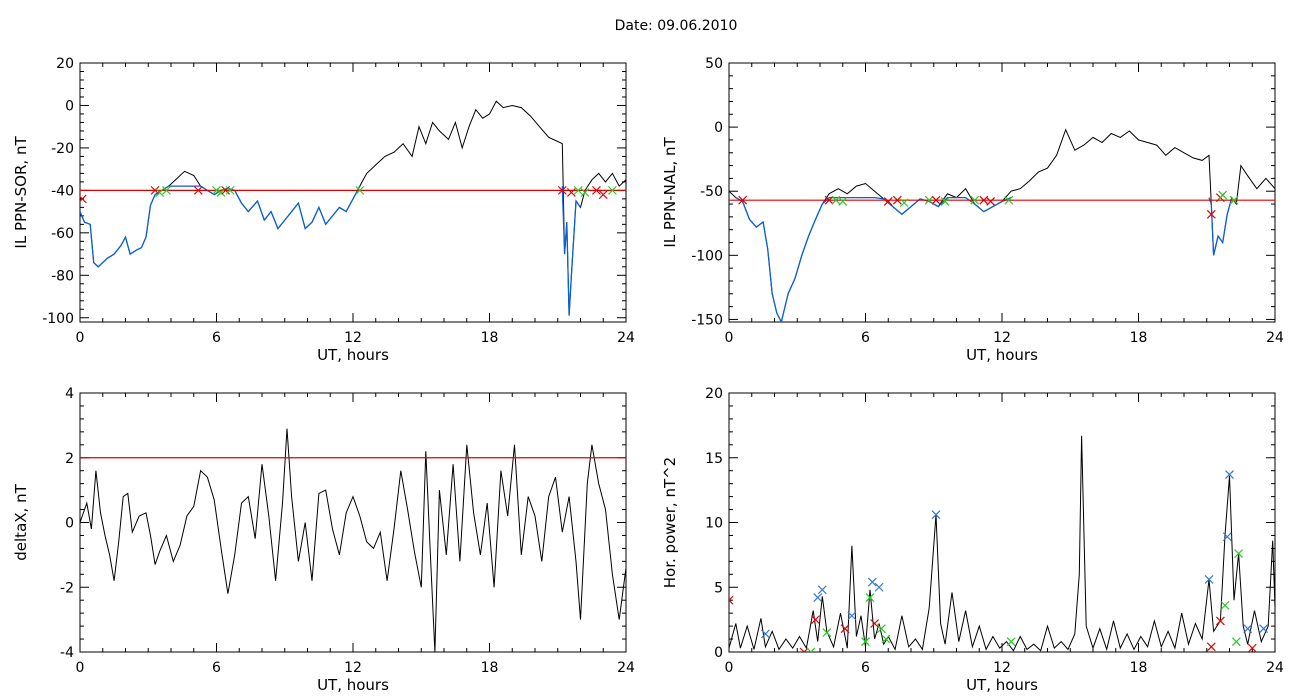  Describe the element at coordinates (670, 192) in the screenshot. I see `y-axis-label: IL PPN-NAL, nT` at that location.